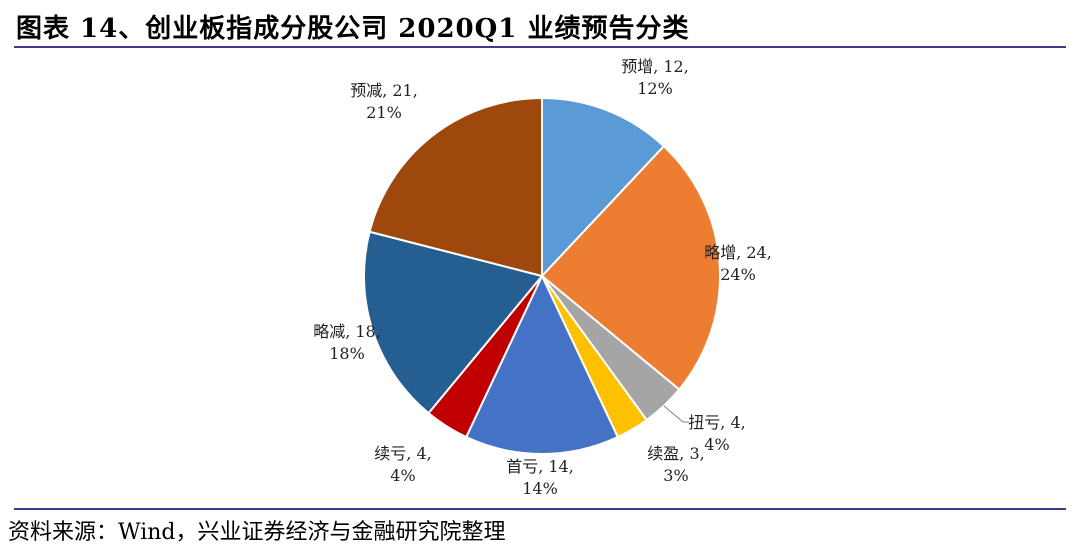  What do you see at coordinates (676, 414) in the screenshot?
I see `leader-line` at bounding box center [676, 414].